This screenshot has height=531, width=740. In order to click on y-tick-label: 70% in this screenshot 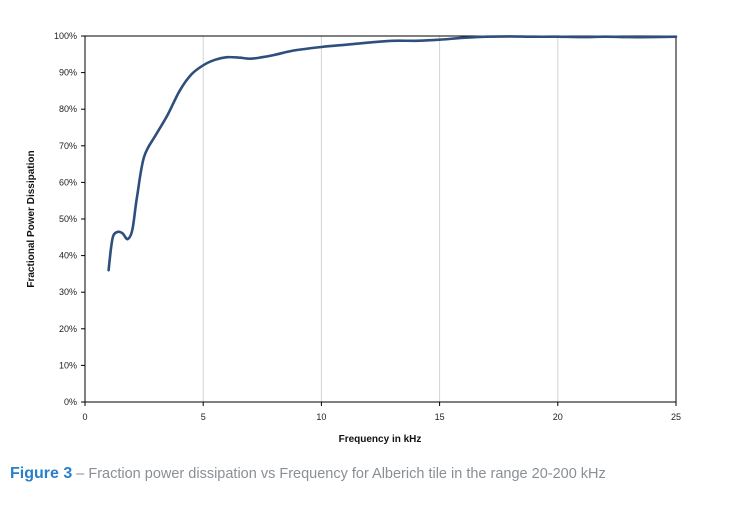, I will do `click(68, 146)`.